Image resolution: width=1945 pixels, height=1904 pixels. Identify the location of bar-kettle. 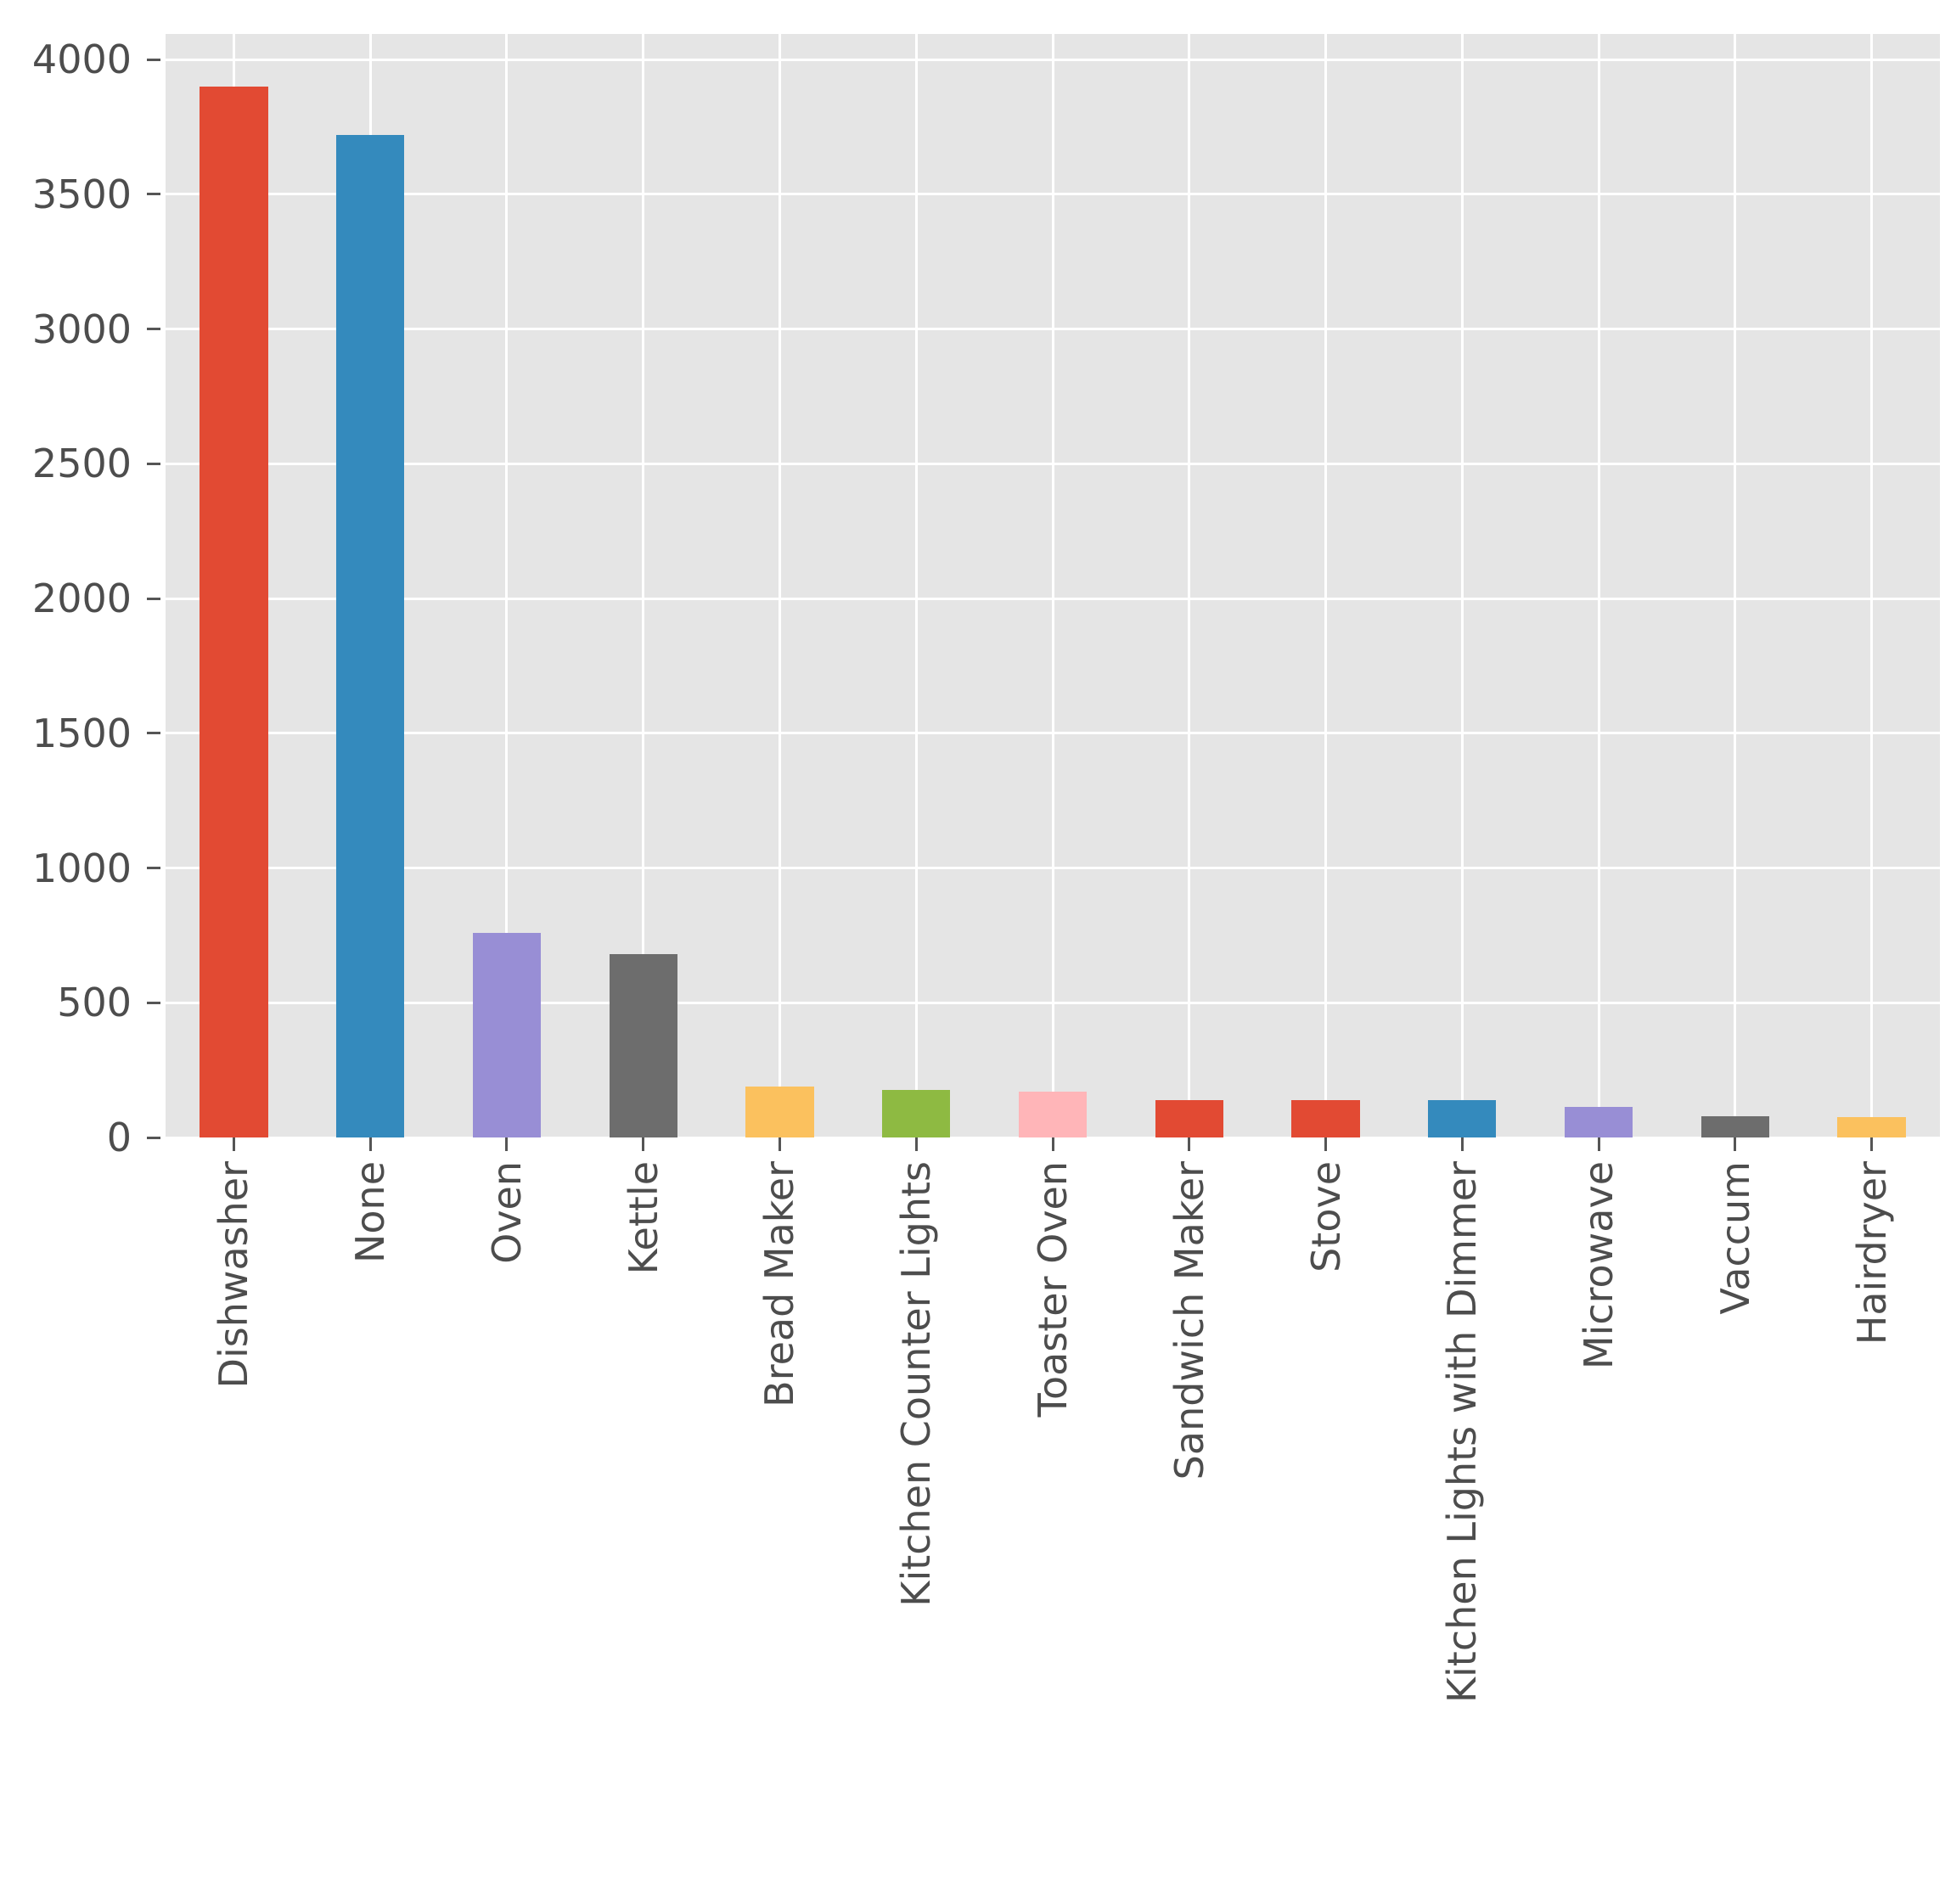
(643, 1045).